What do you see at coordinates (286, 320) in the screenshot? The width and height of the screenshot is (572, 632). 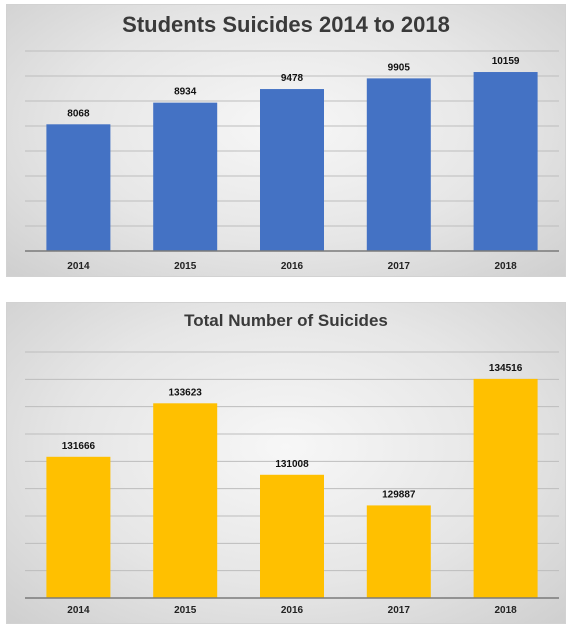 I see `chart-title: Total Number of Suicides` at bounding box center [286, 320].